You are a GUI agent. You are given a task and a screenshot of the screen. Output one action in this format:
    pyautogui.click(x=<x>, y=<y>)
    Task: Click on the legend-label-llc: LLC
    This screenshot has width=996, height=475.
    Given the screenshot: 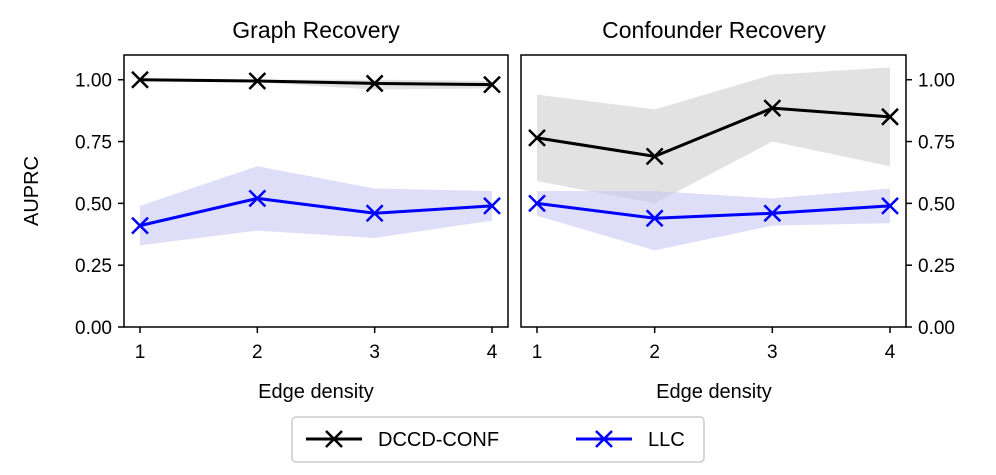 What is the action you would take?
    pyautogui.click(x=666, y=440)
    